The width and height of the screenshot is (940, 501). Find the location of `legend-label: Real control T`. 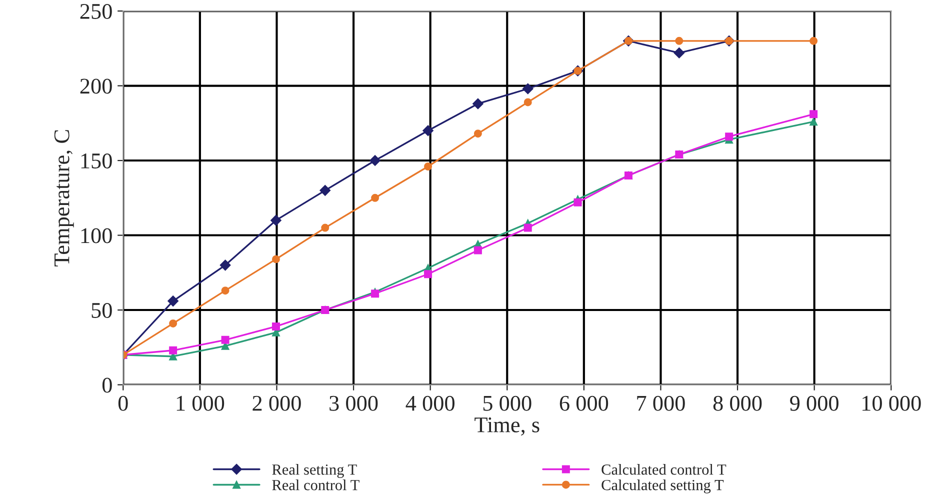

legend-label: Real control T is located at coordinates (316, 485).